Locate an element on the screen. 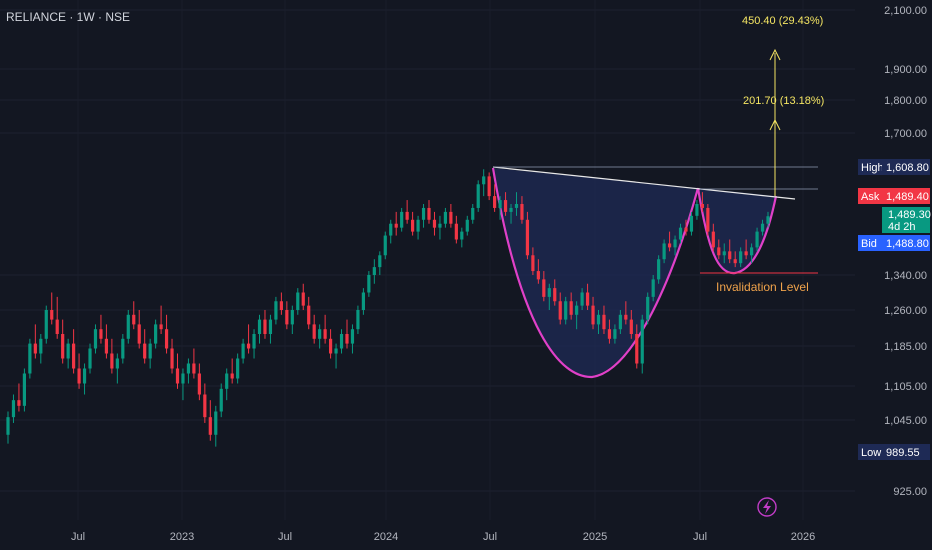  neckline is located at coordinates (644, 183).